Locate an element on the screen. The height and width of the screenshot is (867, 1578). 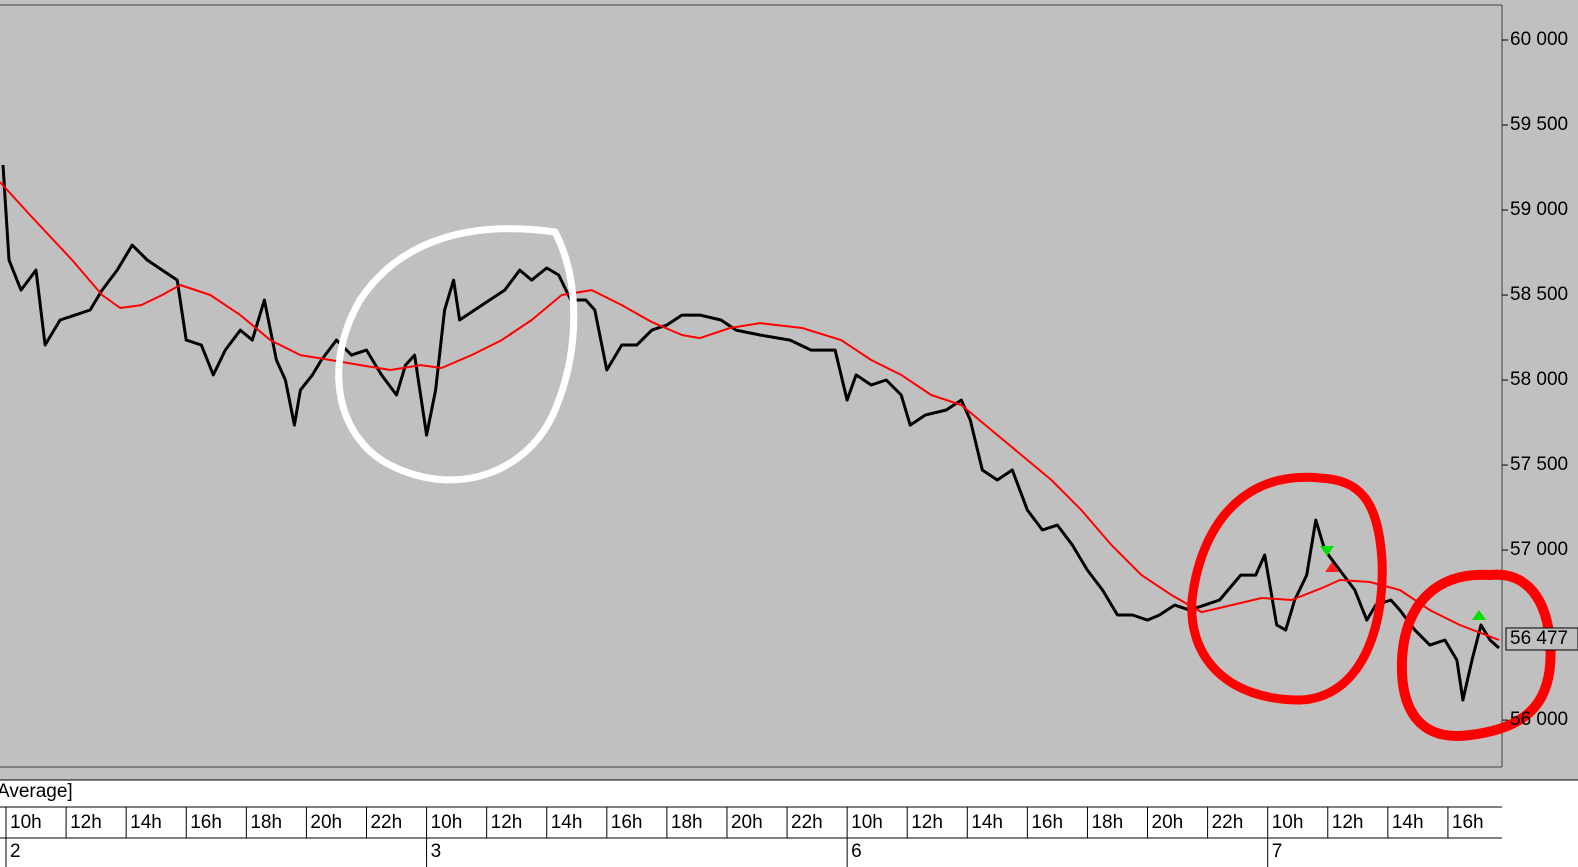
last-price-box is located at coordinates (1541, 639).